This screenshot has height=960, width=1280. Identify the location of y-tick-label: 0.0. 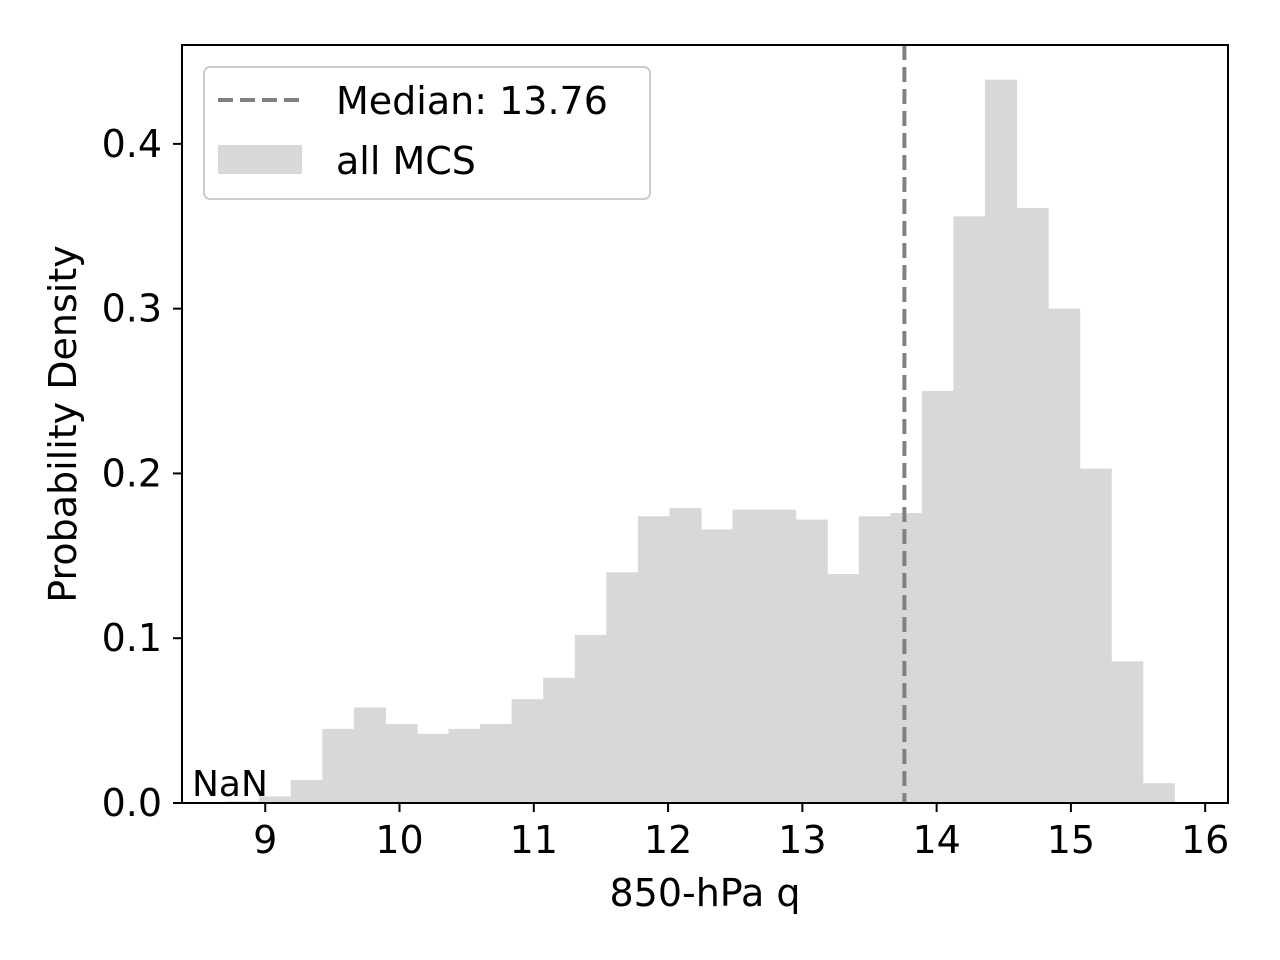
(132, 803).